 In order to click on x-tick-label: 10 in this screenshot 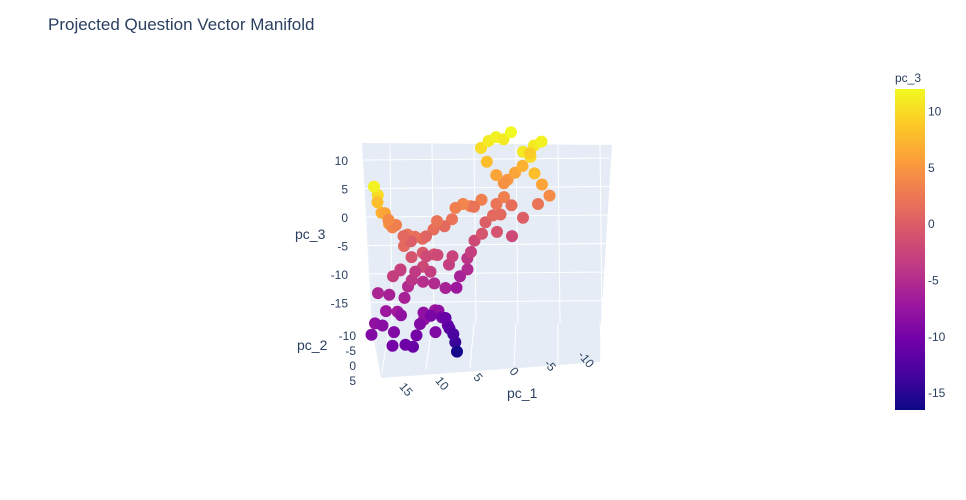, I will do `click(442, 383)`.